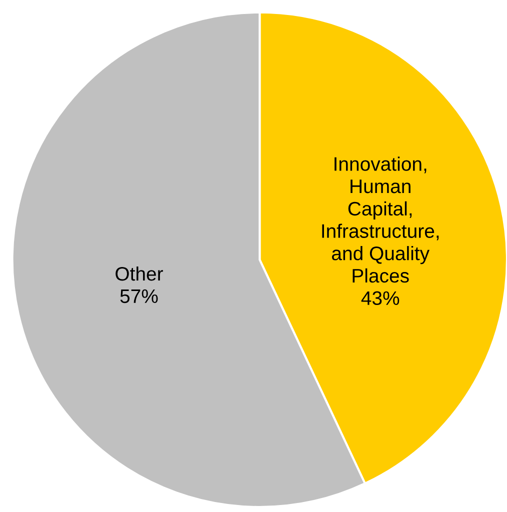  I want to click on data-label: 57%, so click(139, 296).